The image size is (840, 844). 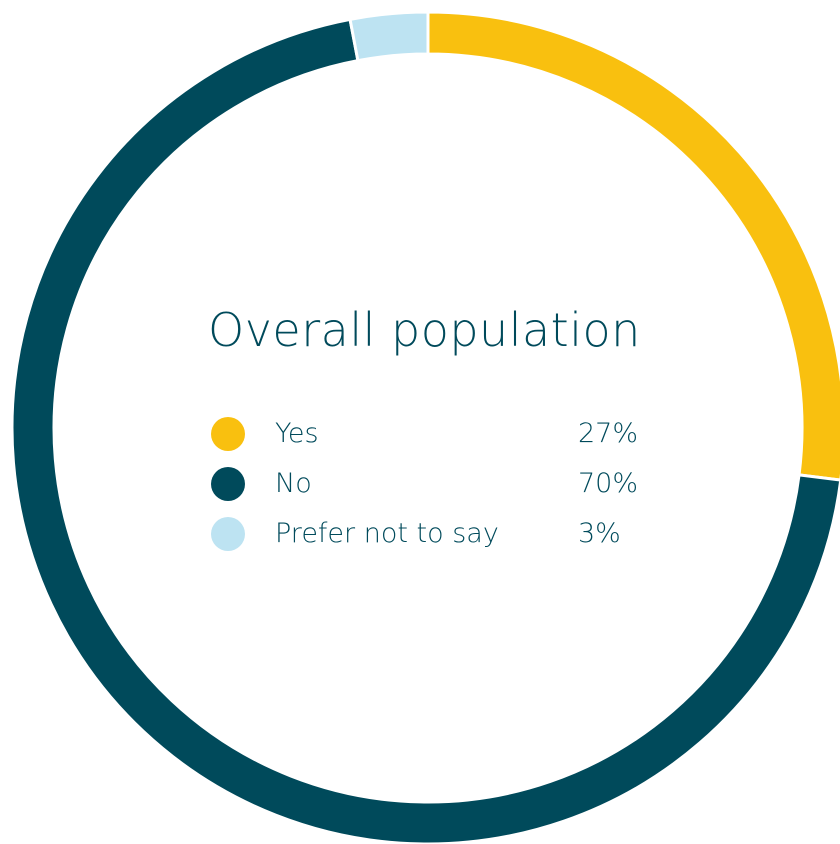 I want to click on legend-label-no: No, so click(x=293, y=483).